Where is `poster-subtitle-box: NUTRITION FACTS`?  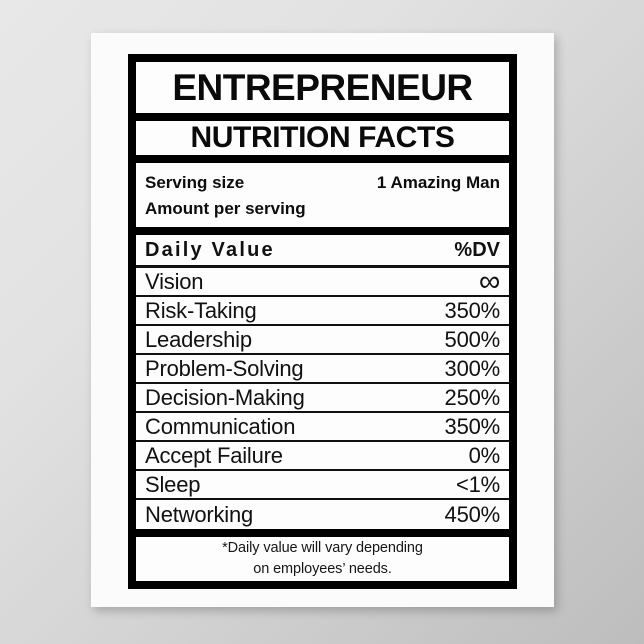 poster-subtitle-box: NUTRITION FACTS is located at coordinates (322, 138).